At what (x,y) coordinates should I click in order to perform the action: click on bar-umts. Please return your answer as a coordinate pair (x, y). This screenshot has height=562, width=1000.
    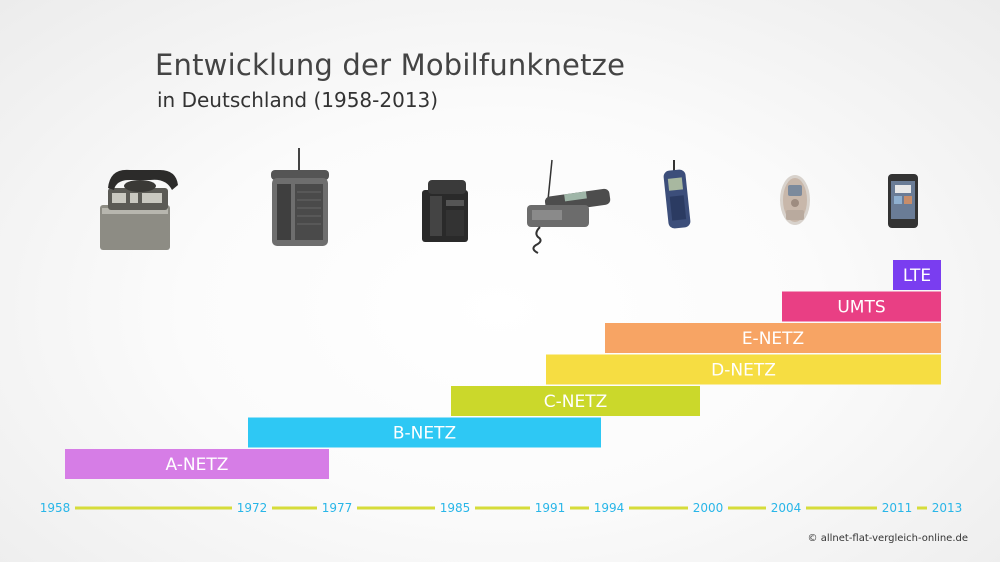
    Looking at the image, I should click on (861, 306).